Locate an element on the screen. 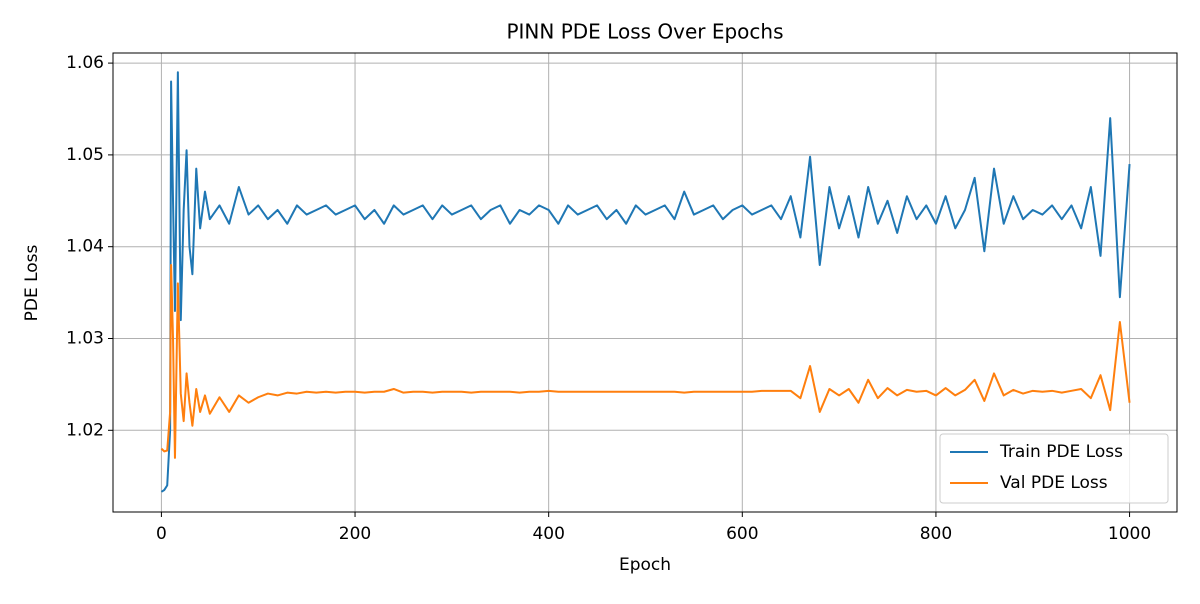  x-tick-label: 0 is located at coordinates (161, 534).